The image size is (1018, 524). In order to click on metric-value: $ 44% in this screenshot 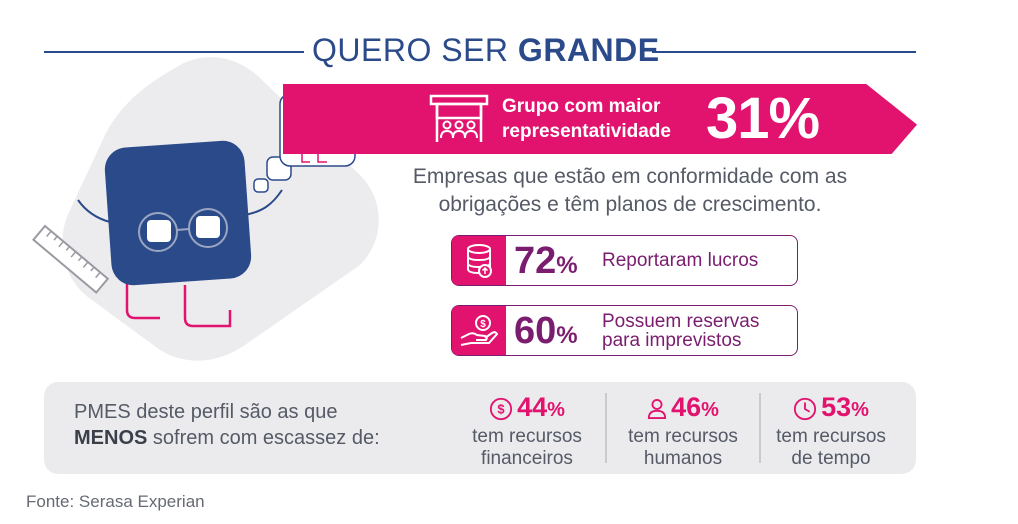, I will do `click(527, 408)`.